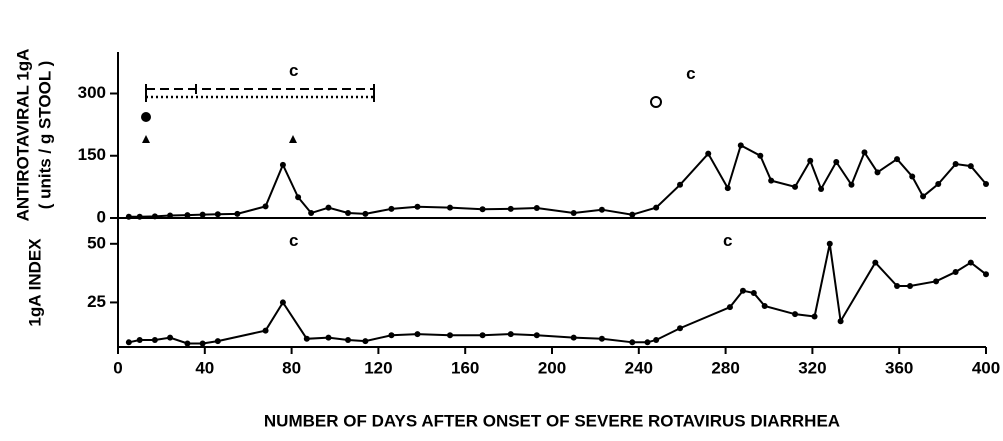  Describe the element at coordinates (204, 367) in the screenshot. I see `x-tick-label: 40` at that location.